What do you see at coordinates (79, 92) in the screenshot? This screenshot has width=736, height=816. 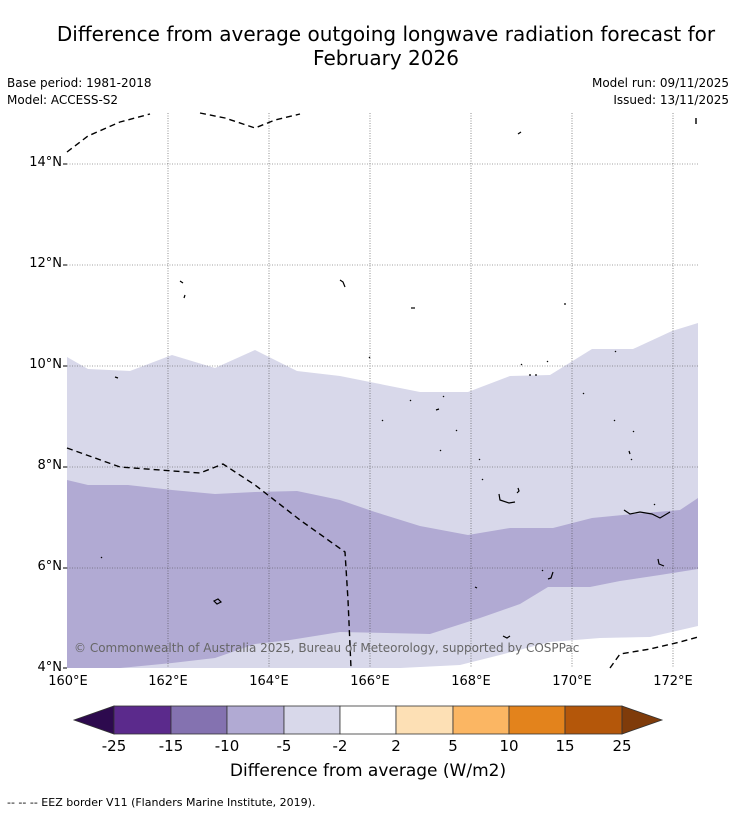 I see `meta-left: Base period: 1981-2018 Model: ACCESS-S2` at bounding box center [79, 92].